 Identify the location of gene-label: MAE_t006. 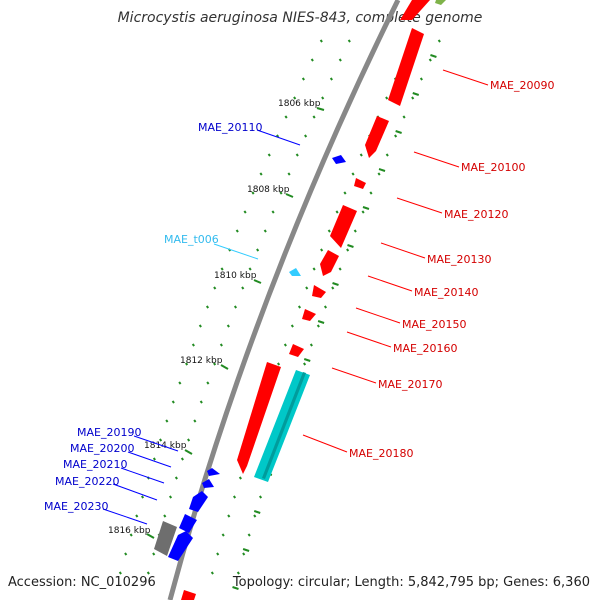
(191, 239).